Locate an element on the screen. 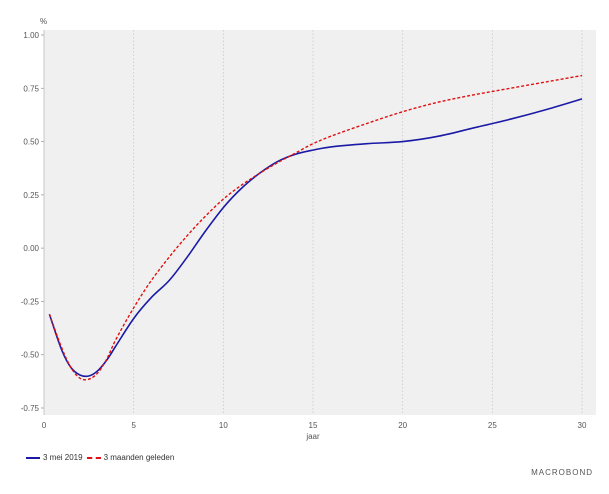  x-tick-label: 10 is located at coordinates (223, 425).